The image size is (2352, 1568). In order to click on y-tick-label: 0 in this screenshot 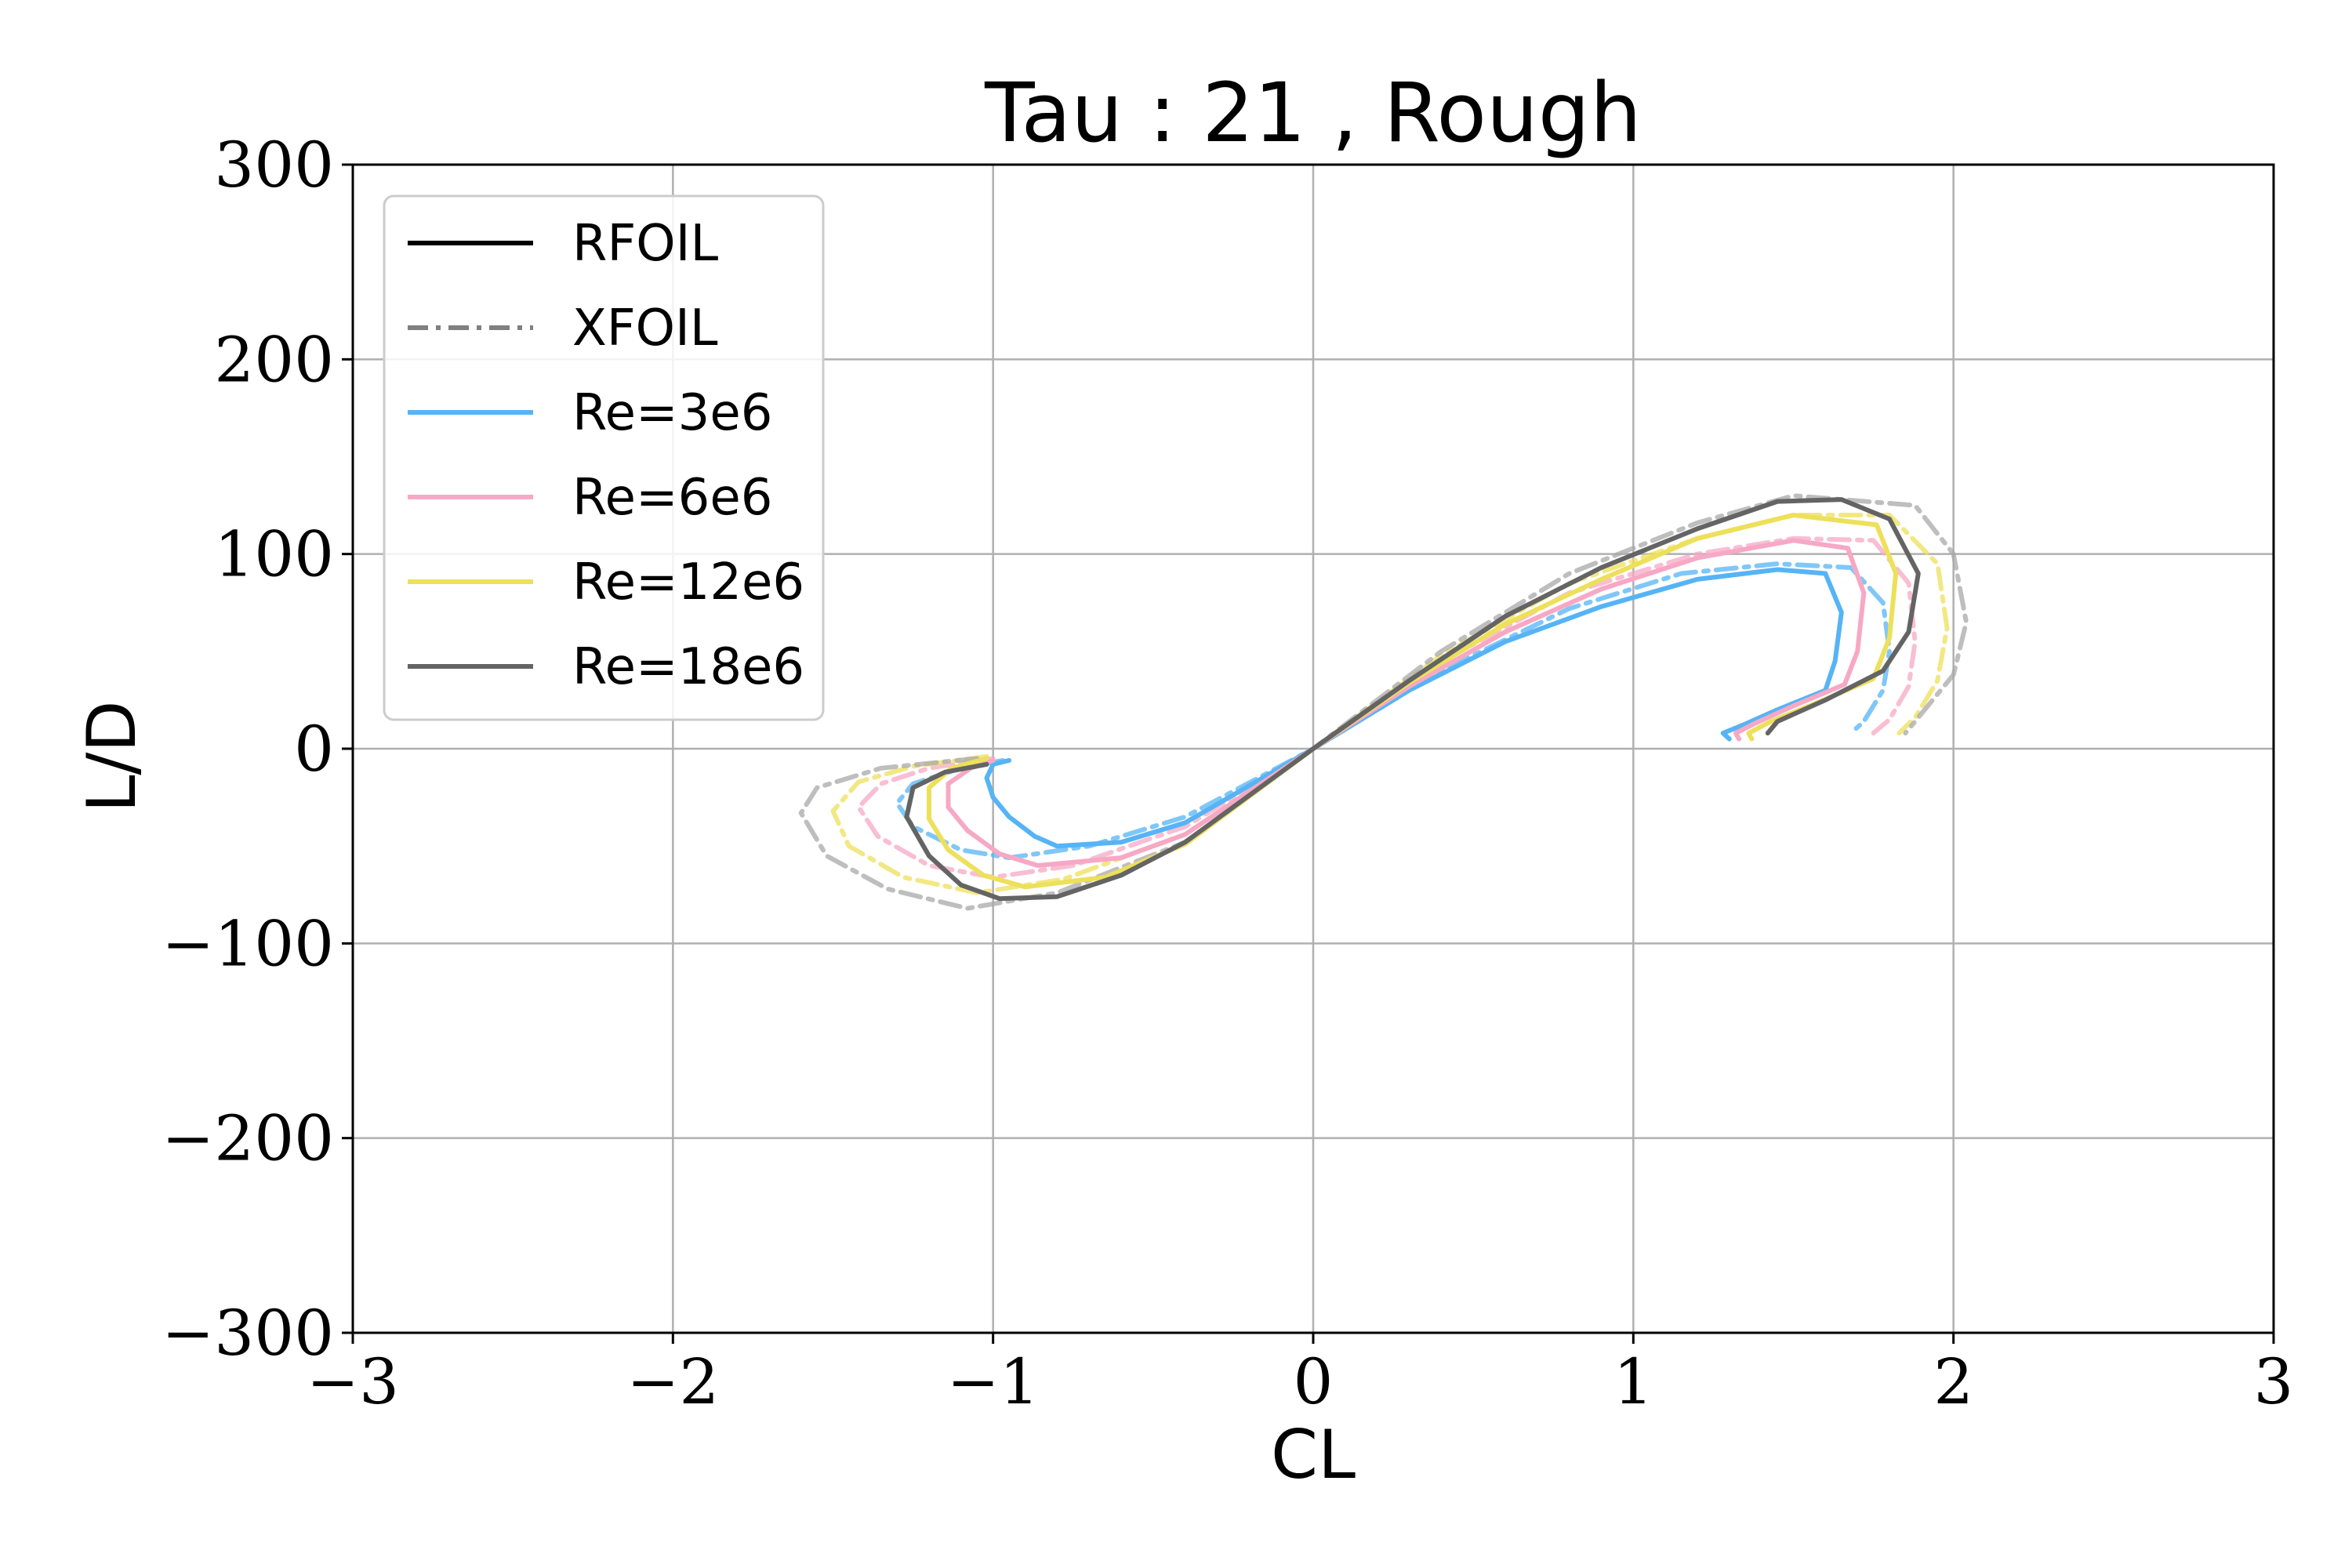, I will do `click(314, 749)`.